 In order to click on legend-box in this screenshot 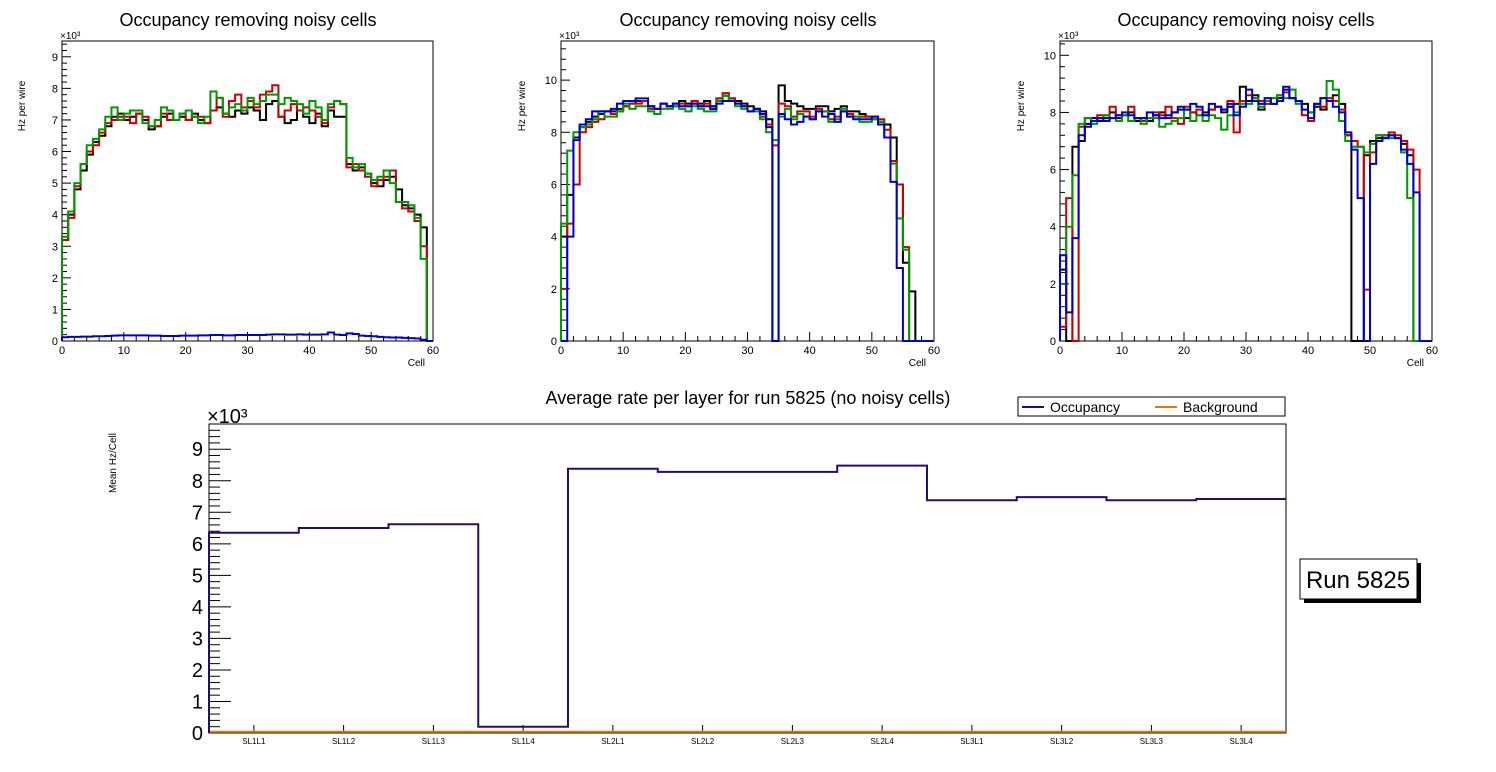, I will do `click(1151, 406)`.